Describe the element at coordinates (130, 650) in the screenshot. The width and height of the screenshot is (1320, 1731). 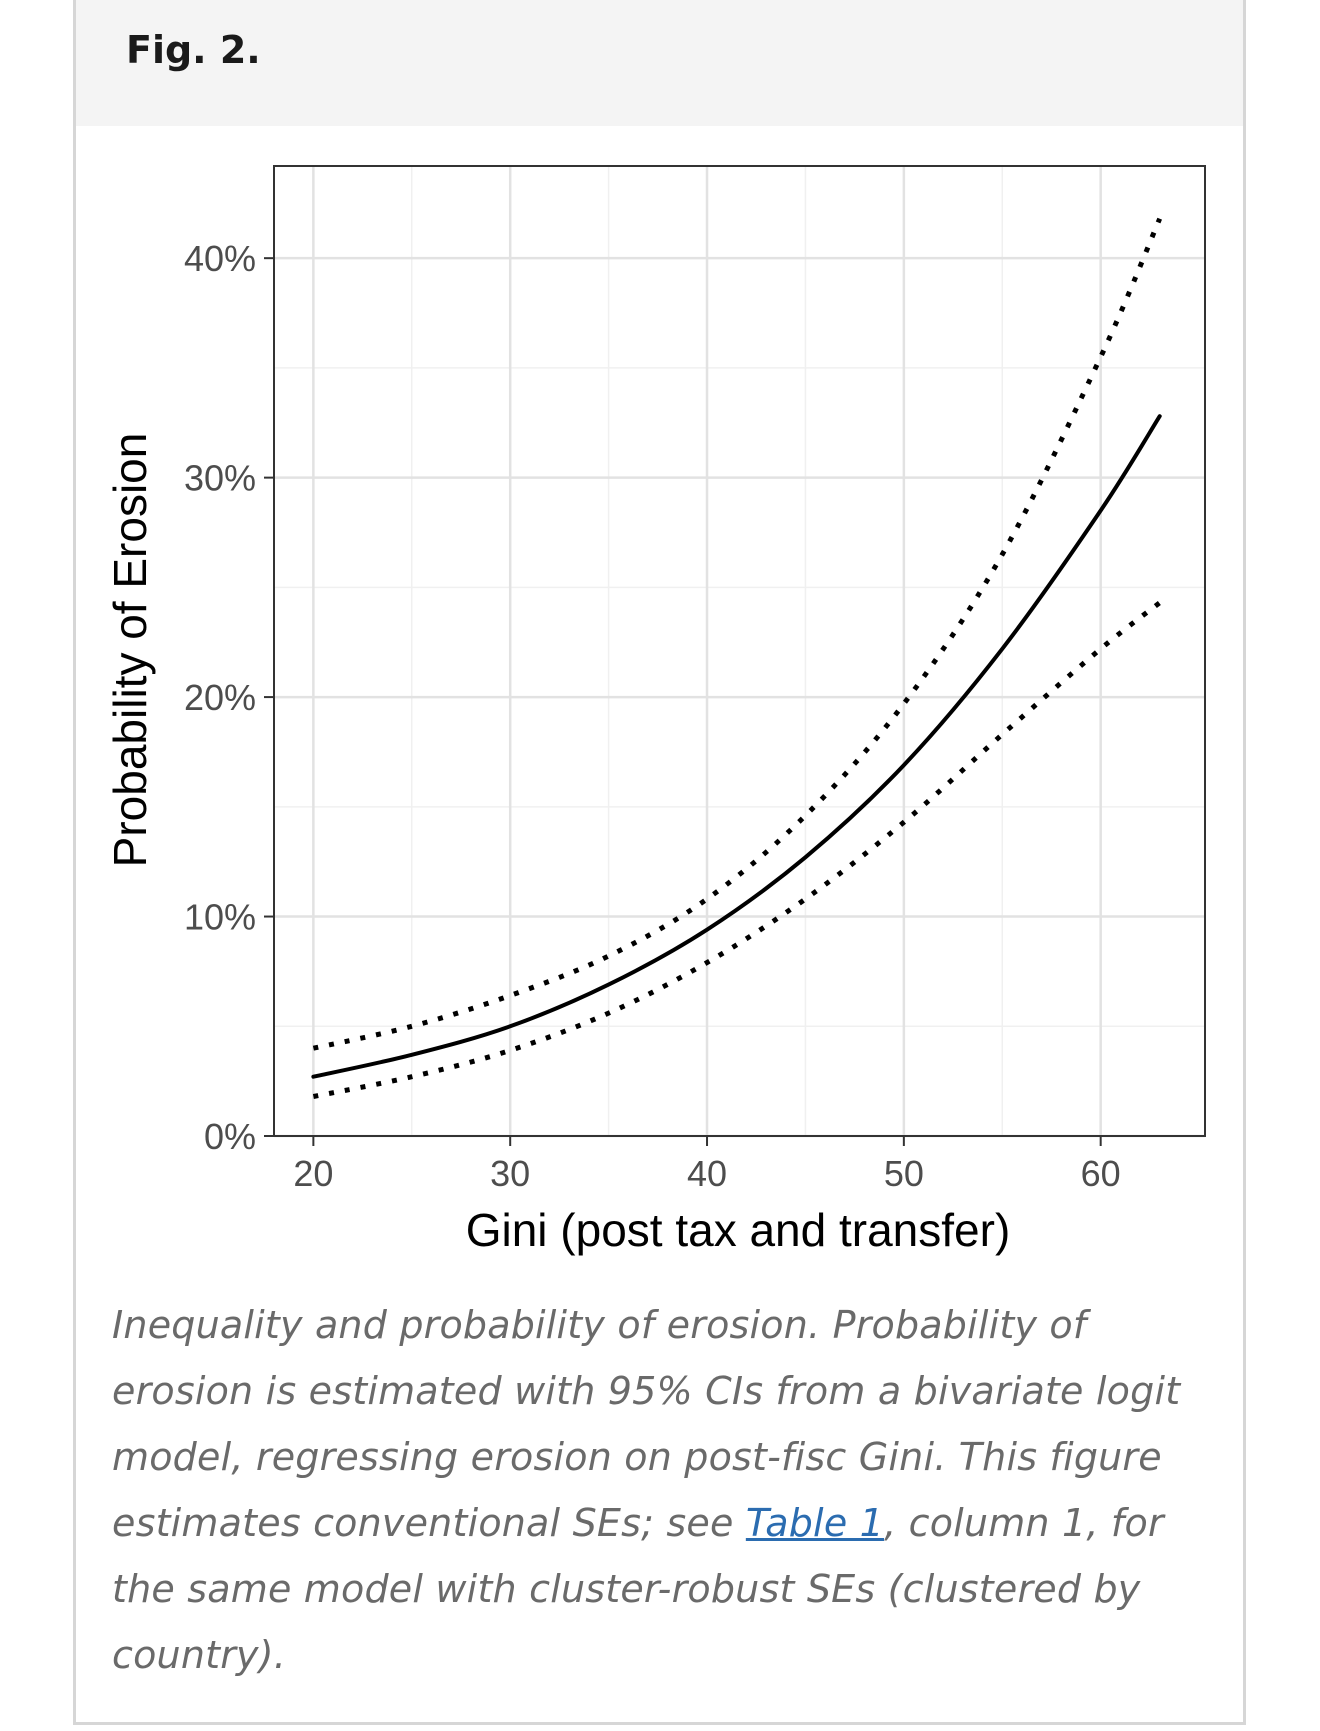
I see `y-axis-label: Probability of Erosion` at that location.